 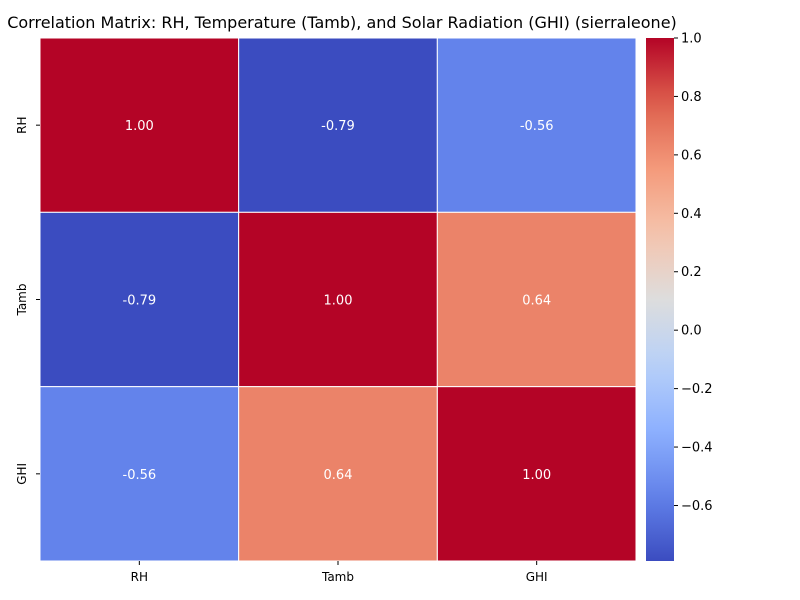 I want to click on colorbar-tick-label: 0.8, so click(x=691, y=97).